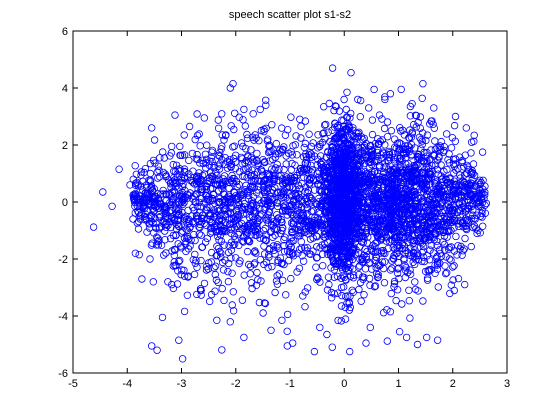  What do you see at coordinates (344, 384) in the screenshot?
I see `x-tick-label: 0` at bounding box center [344, 384].